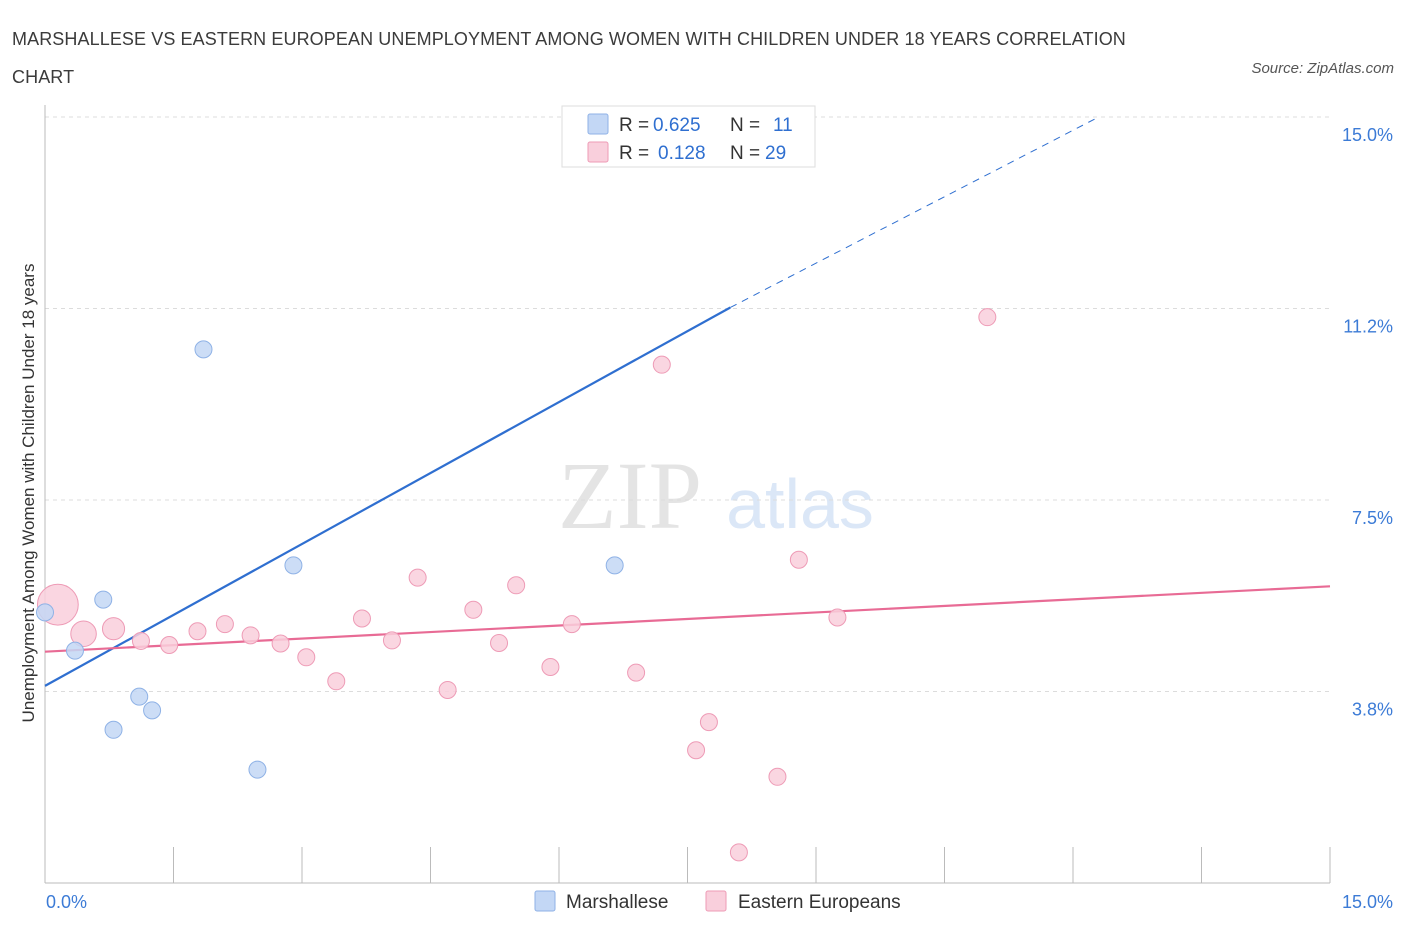 The height and width of the screenshot is (930, 1406). I want to click on watermark-zip: ZIP, so click(630, 495).